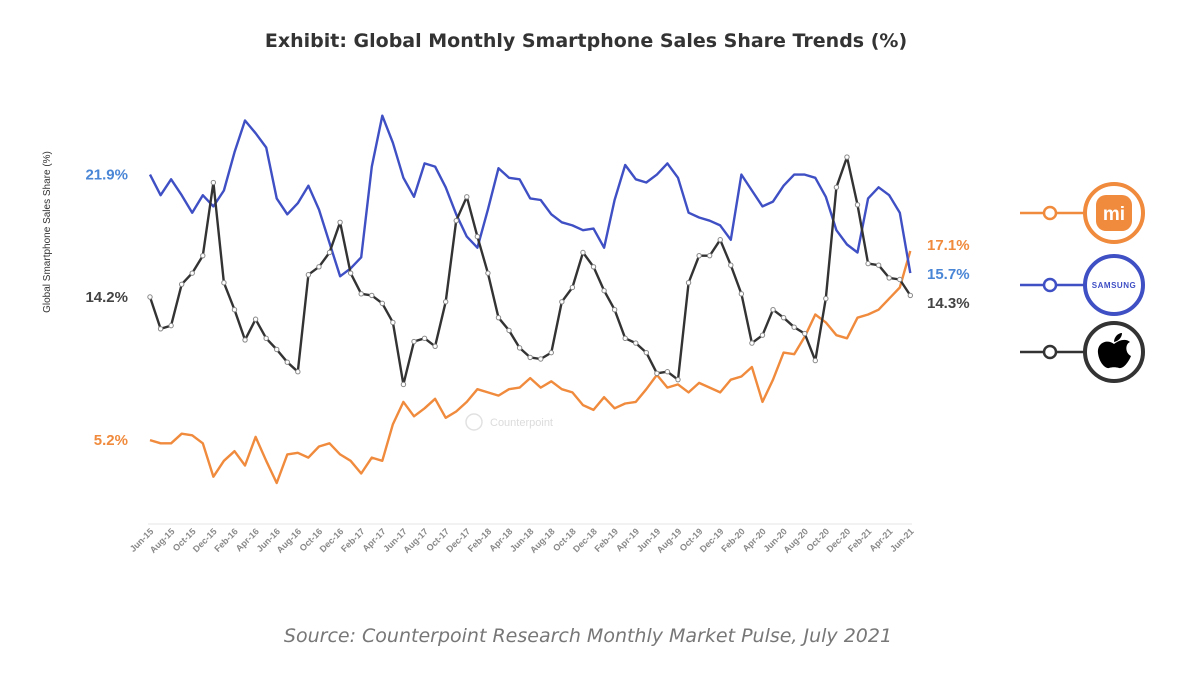 The image size is (1200, 678). Describe the element at coordinates (1082, 285) in the screenshot. I see `legend-item-samsung: SAMSUNG` at that location.